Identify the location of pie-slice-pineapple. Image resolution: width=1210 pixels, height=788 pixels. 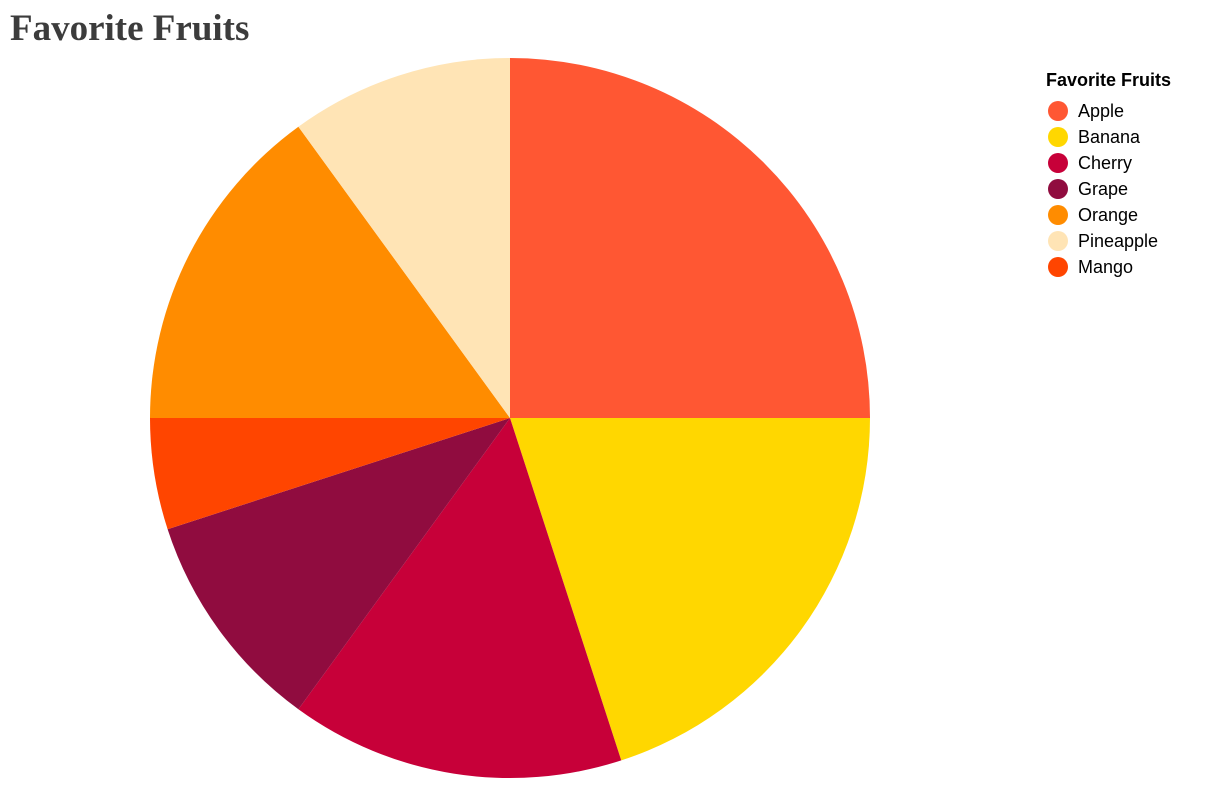
(404, 238).